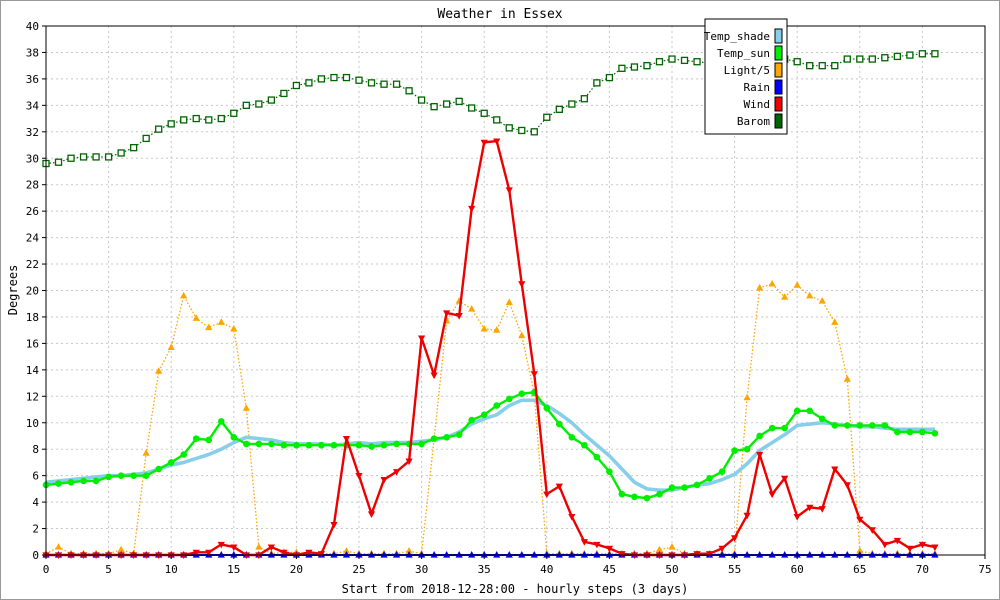 The image size is (1000, 600). What do you see at coordinates (32, 79) in the screenshot?
I see `y-tick-label: 36` at bounding box center [32, 79].